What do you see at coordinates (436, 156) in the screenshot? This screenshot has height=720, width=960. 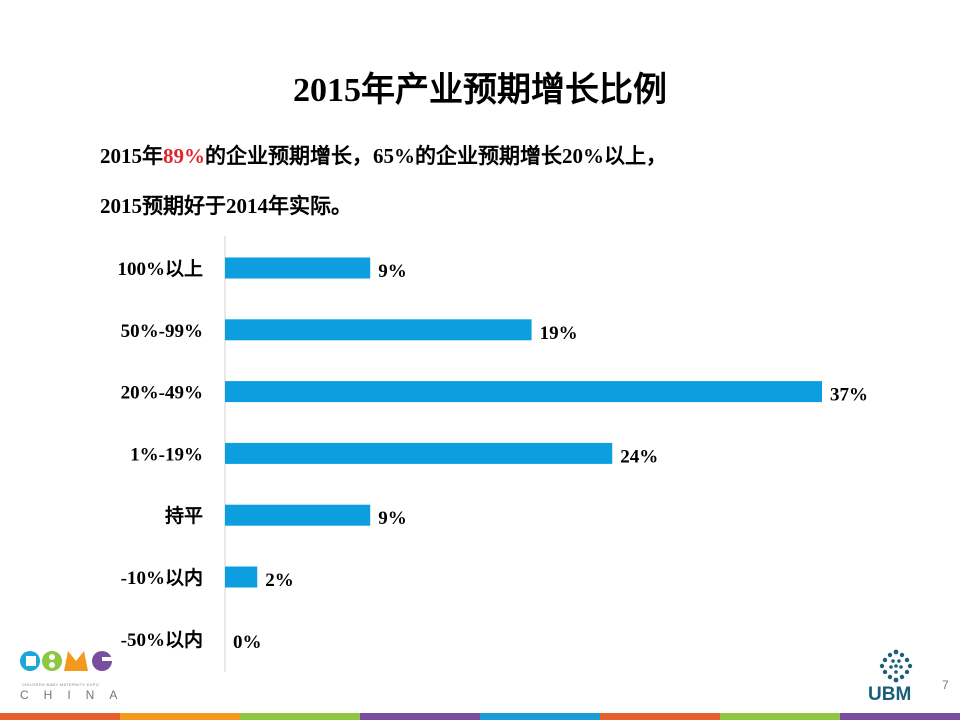 I see `subtitle-line-1-part2: 的企业预期增长，65%的企业预期增长20%以上，` at bounding box center [436, 156].